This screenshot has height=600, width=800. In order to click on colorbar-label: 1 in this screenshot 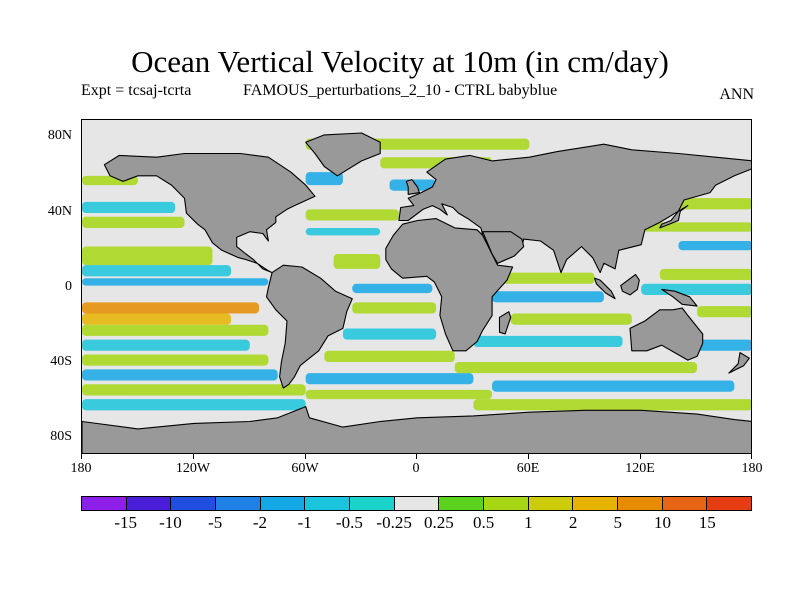, I will do `click(528, 522)`.